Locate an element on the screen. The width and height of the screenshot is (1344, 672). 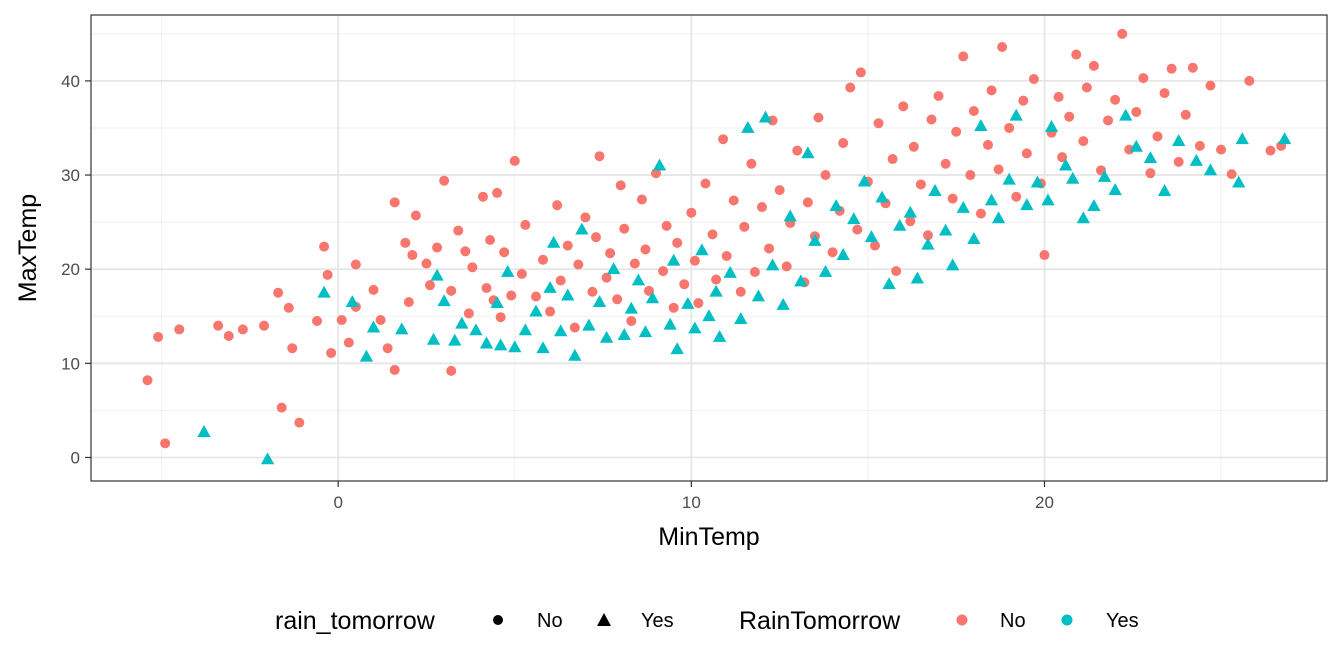
legend-shape-circle-key is located at coordinates (498, 620).